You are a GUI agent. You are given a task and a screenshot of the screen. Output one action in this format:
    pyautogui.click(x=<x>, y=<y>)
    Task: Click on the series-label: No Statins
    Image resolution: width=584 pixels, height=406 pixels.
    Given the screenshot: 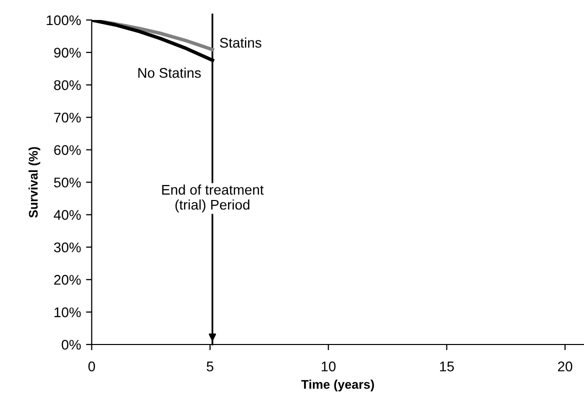 What is the action you would take?
    pyautogui.click(x=169, y=73)
    